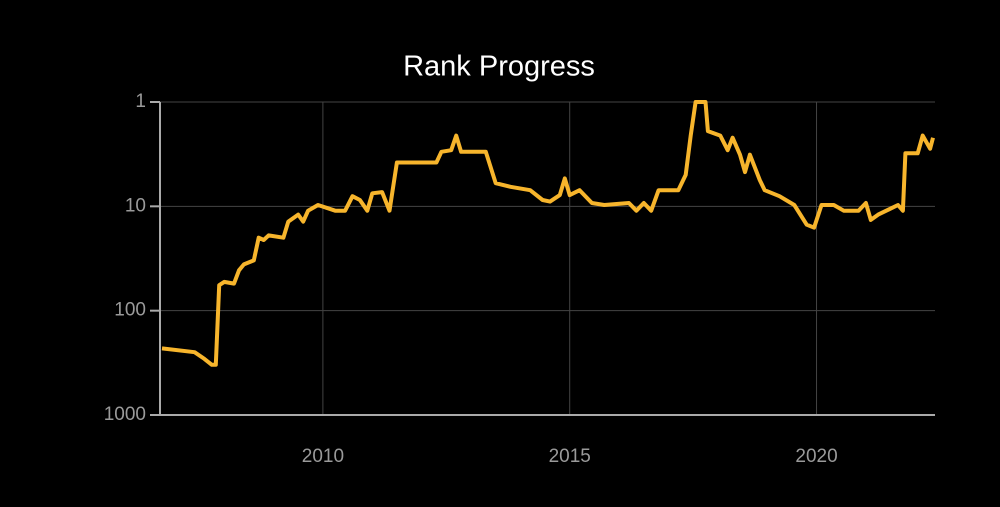 Image resolution: width=1000 pixels, height=507 pixels. Describe the element at coordinates (323, 456) in the screenshot. I see `x-tick-label: 2010` at that location.